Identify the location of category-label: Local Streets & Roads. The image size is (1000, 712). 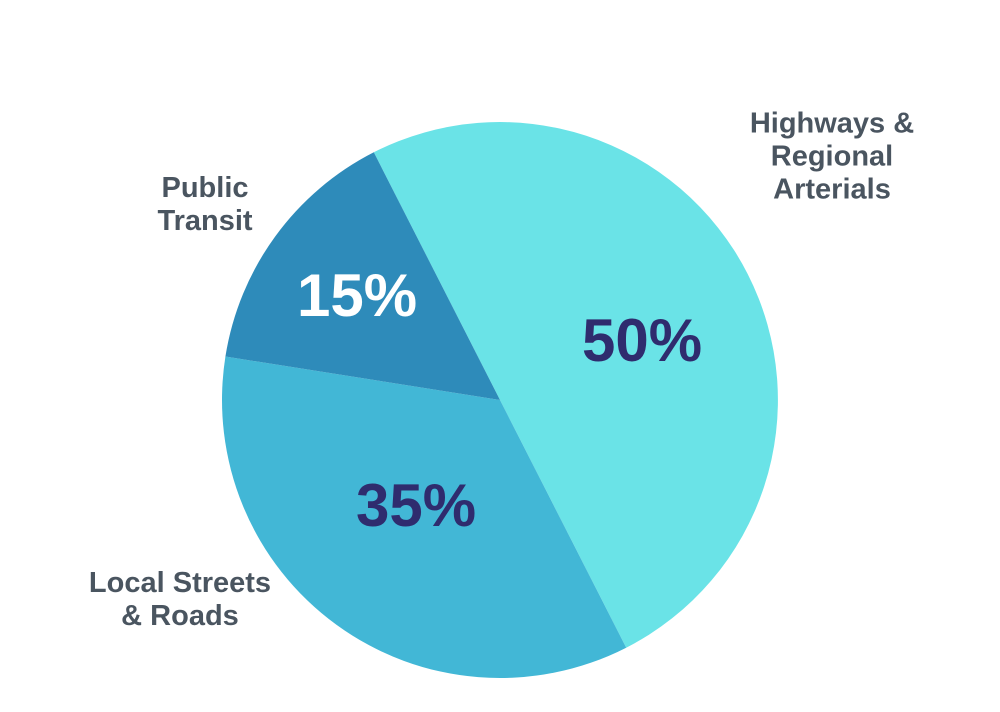
(180, 599).